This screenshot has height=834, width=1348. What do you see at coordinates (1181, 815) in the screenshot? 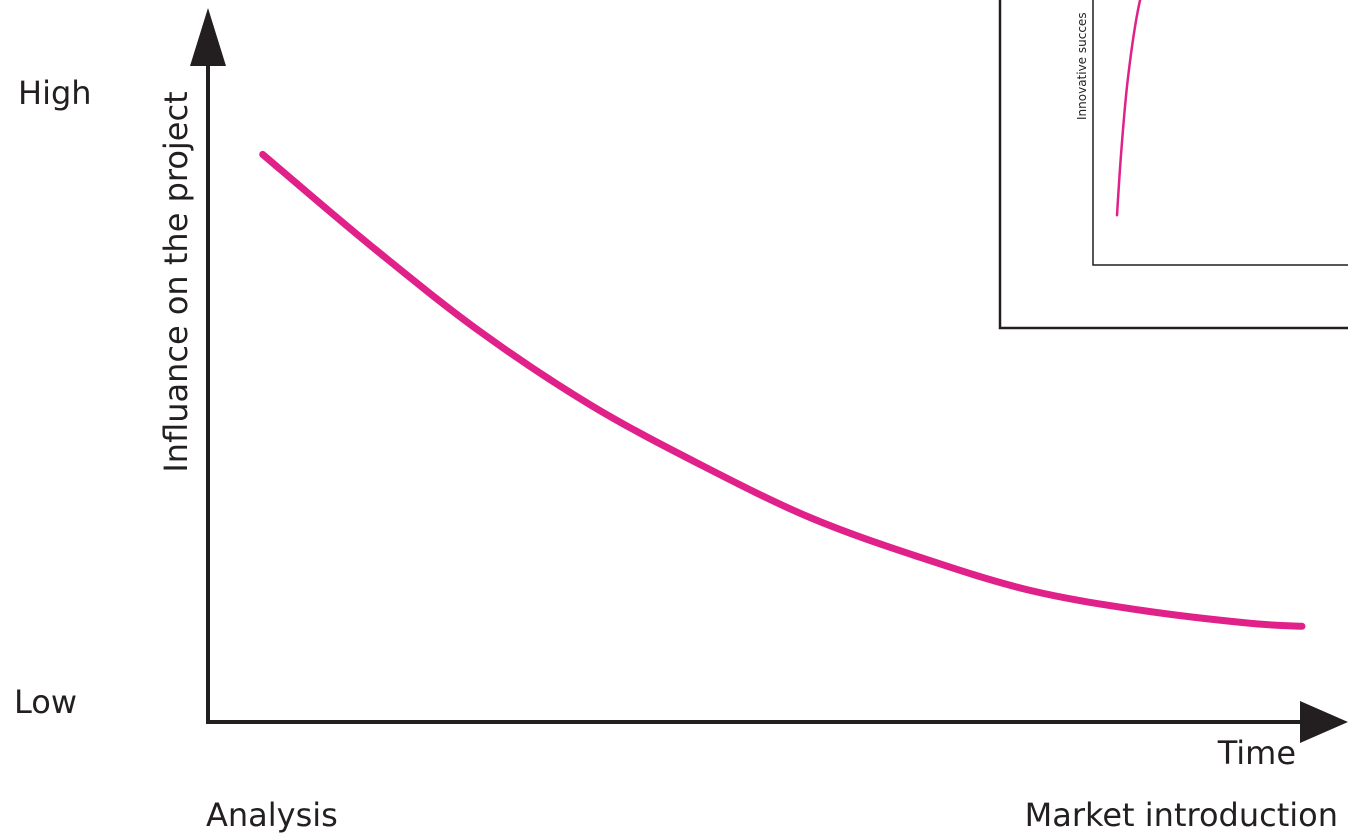
I see `x-end-label: Market introduction` at bounding box center [1181, 815].